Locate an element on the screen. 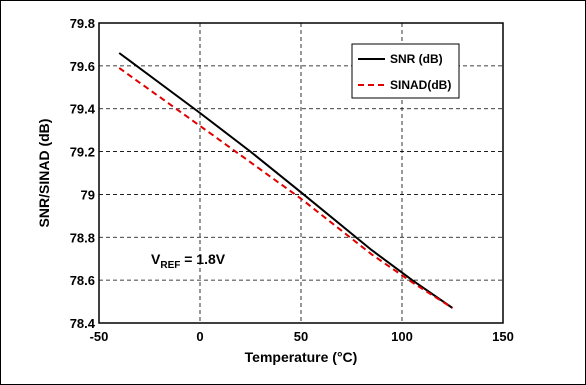 Image resolution: width=586 pixels, height=385 pixels. vref-value: = 1.8V is located at coordinates (202, 259).